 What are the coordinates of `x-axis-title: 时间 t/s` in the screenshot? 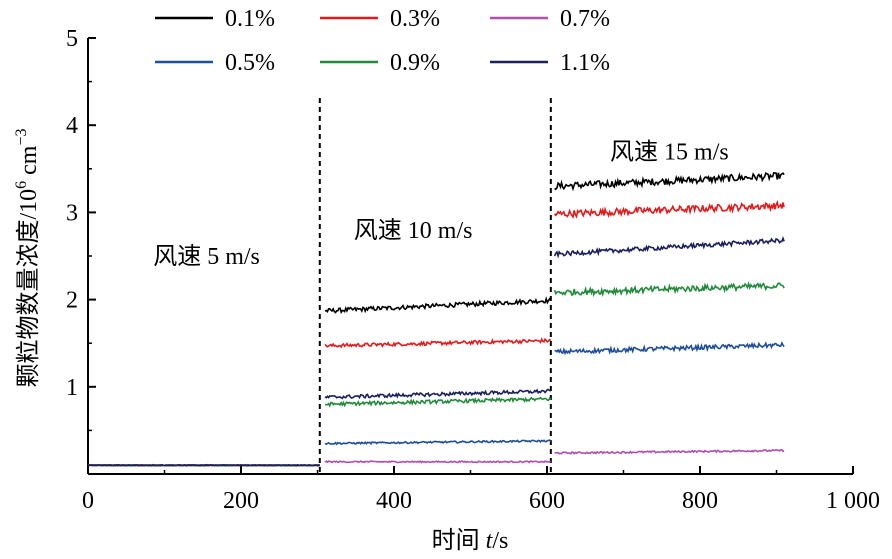 It's located at (470, 540).